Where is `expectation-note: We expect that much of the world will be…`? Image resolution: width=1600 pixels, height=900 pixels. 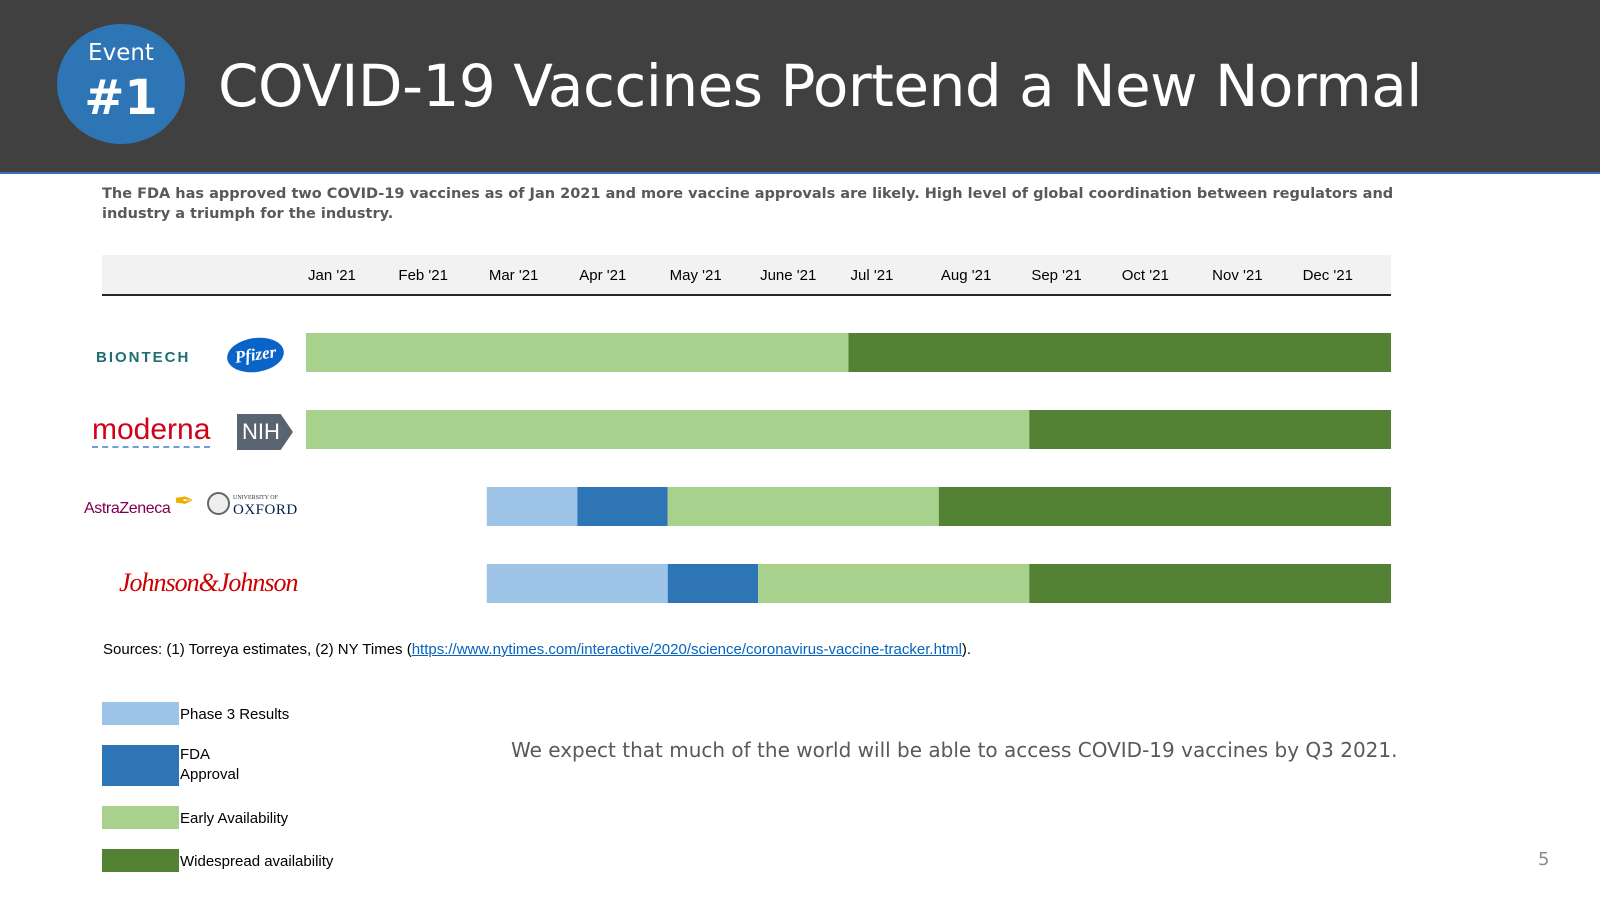
expectation-note: We expect that much of the world will be… is located at coordinates (954, 750).